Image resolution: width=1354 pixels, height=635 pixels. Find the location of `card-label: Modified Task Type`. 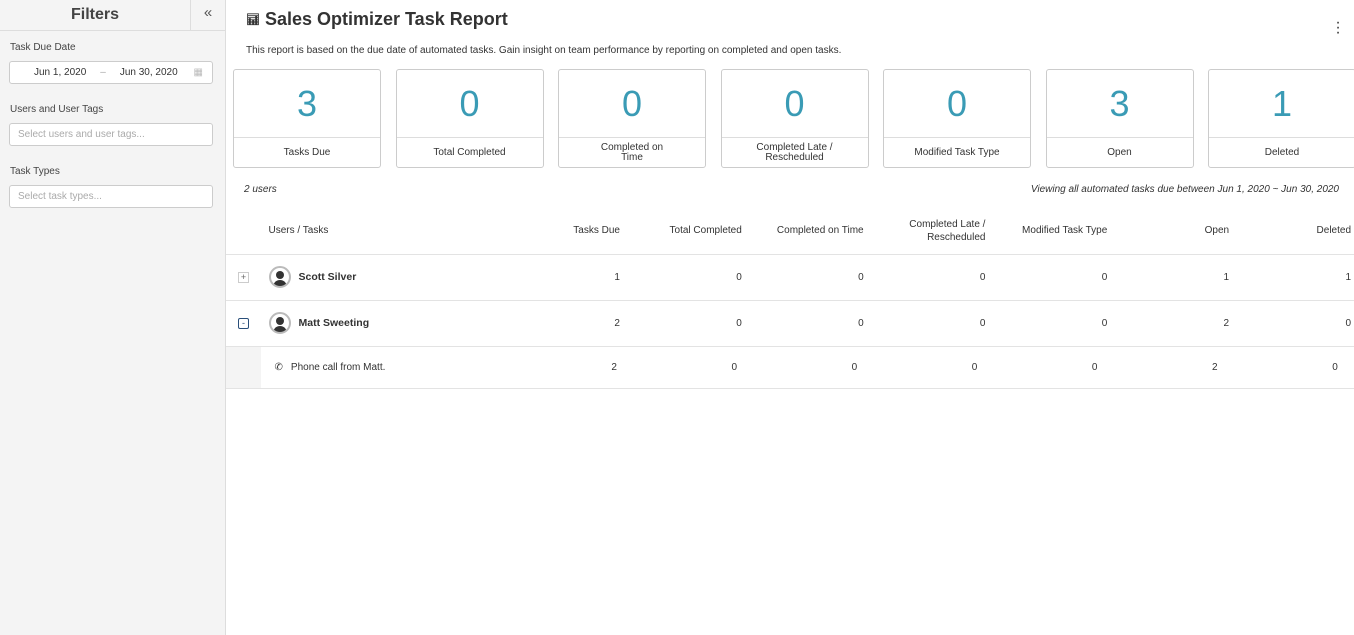

card-label: Modified Task Type is located at coordinates (957, 152).